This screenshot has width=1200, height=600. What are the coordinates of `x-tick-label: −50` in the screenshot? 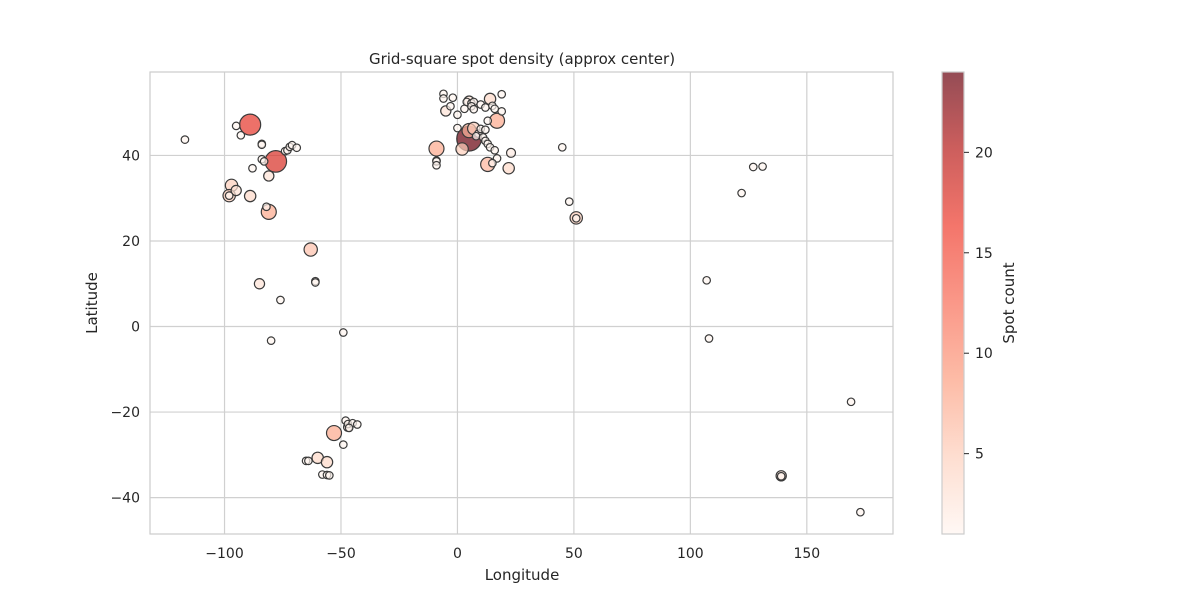 It's located at (341, 554).